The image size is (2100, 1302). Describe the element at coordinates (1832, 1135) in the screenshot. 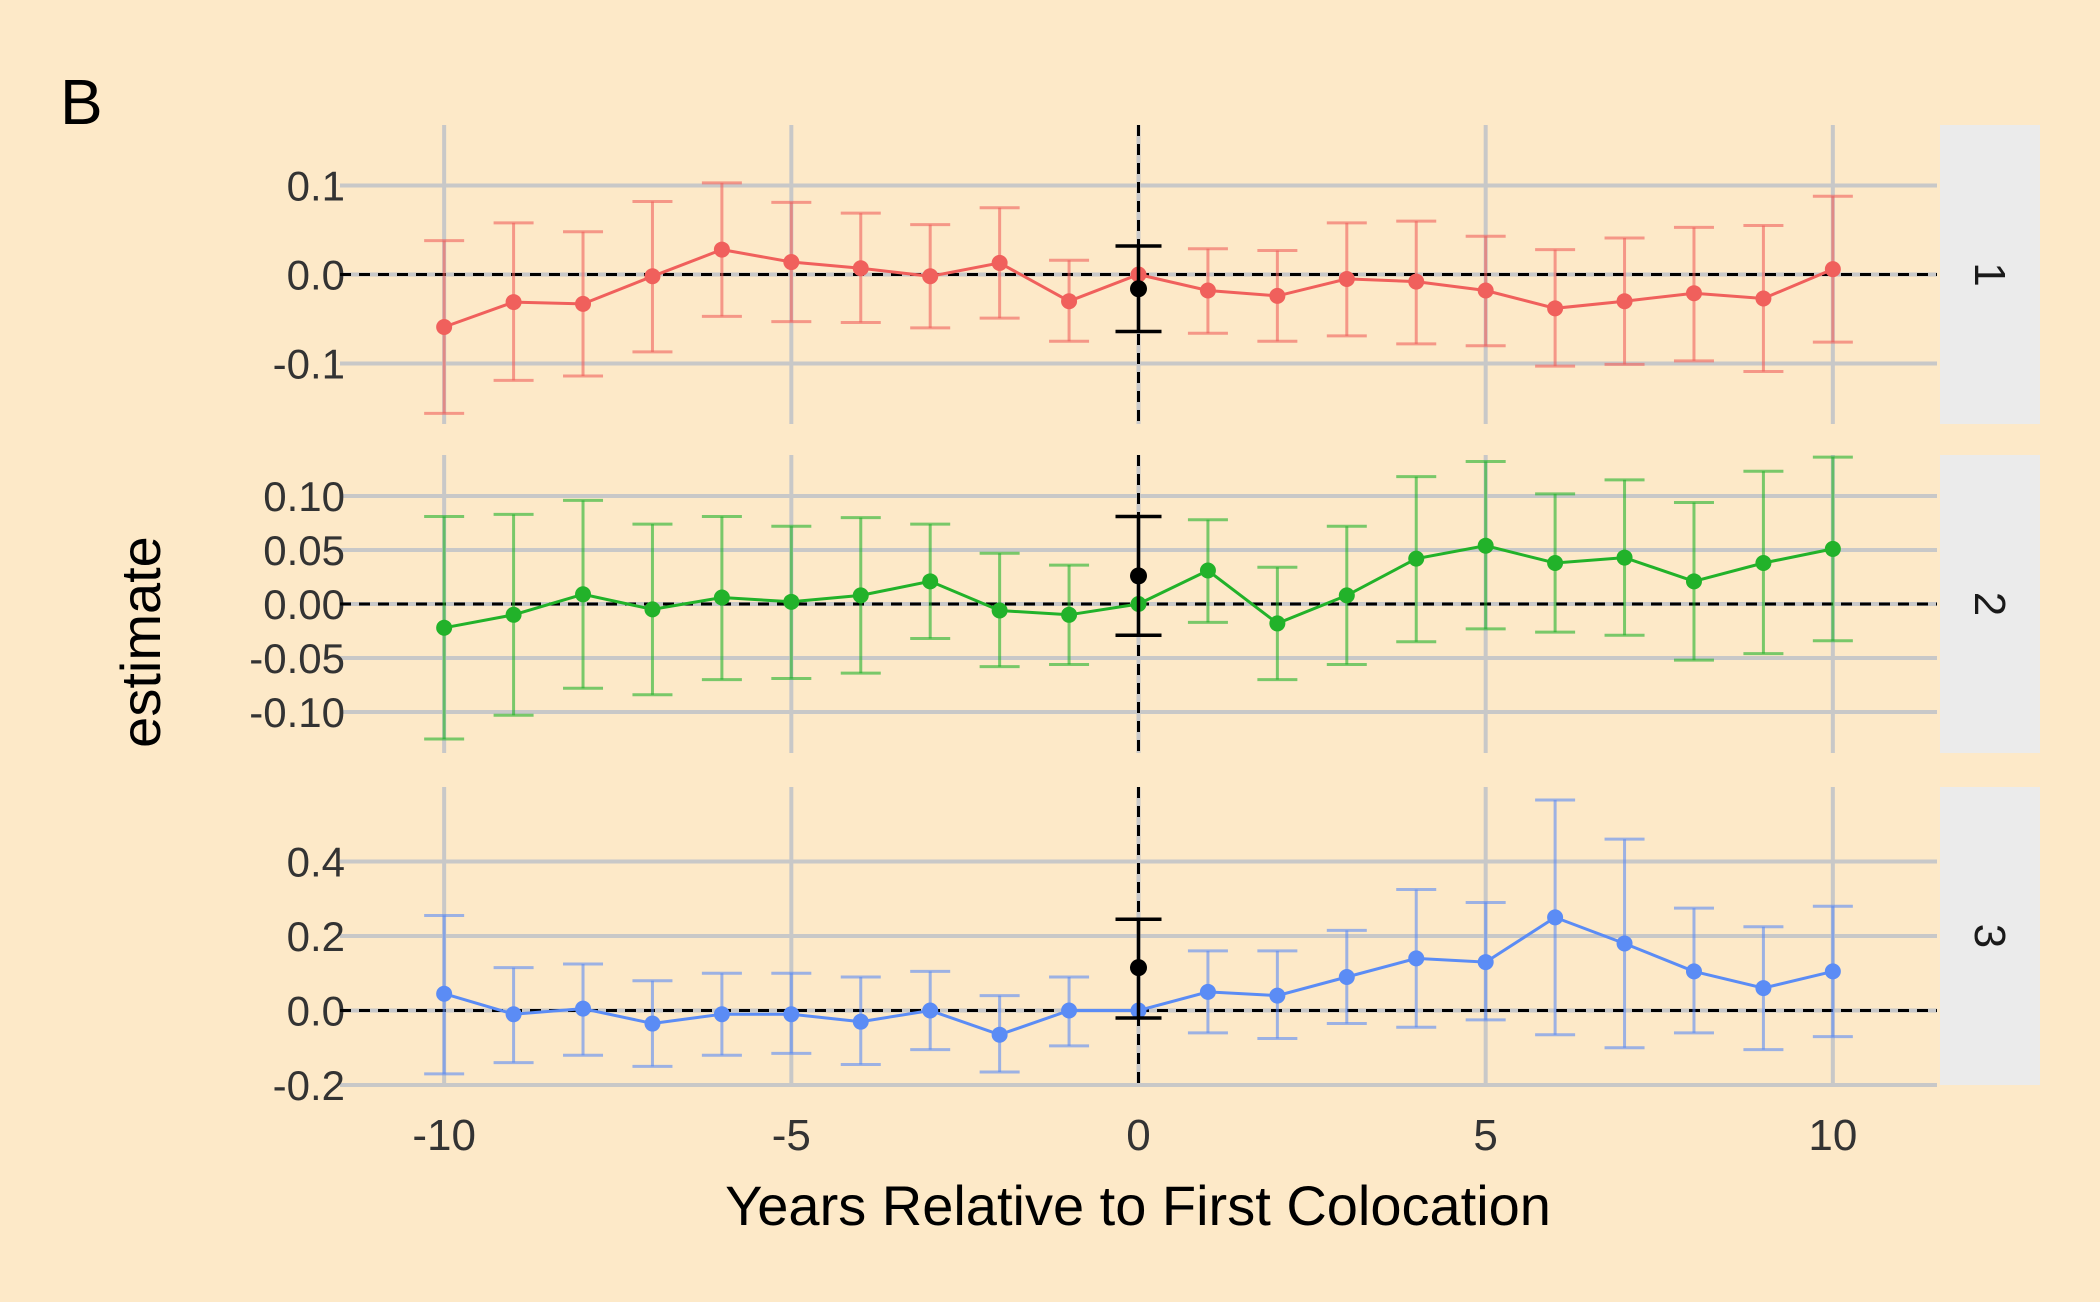

I see `x-tick-label: 10` at that location.